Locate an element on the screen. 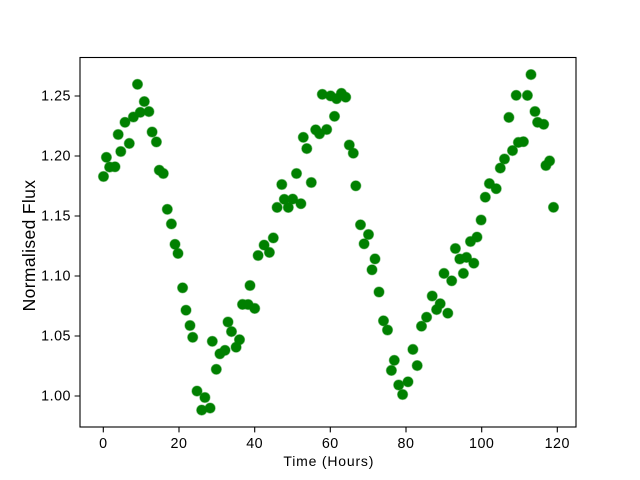  svg-text: 40 is located at coordinates (254, 444).